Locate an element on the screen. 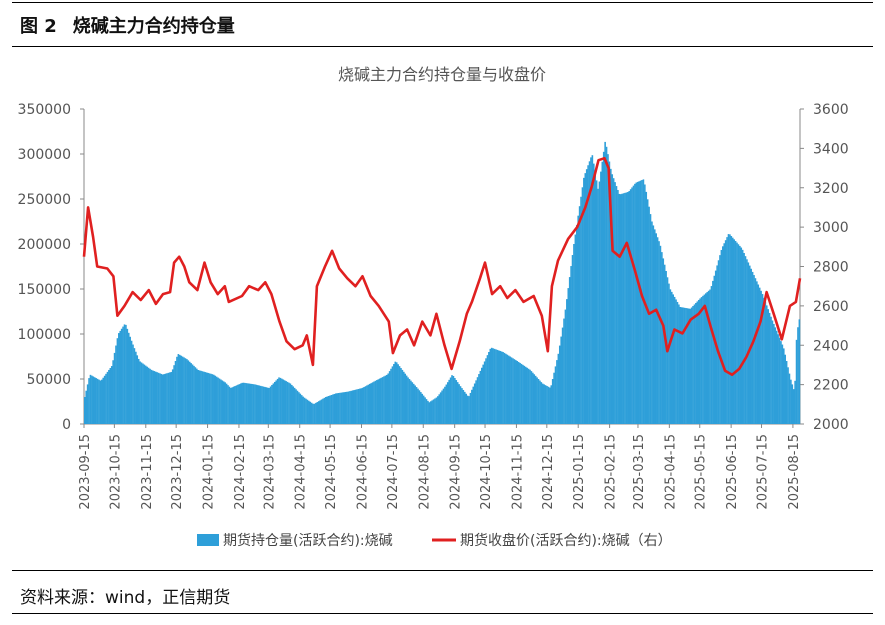 This screenshot has height=625, width=885. x-tick-label: 2023-12-15 is located at coordinates (177, 472).